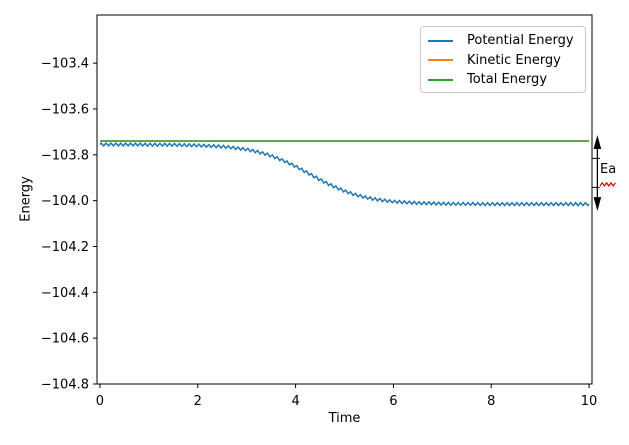 This screenshot has width=629, height=445. What do you see at coordinates (393, 401) in the screenshot?
I see `x-tick-label: 6` at bounding box center [393, 401].